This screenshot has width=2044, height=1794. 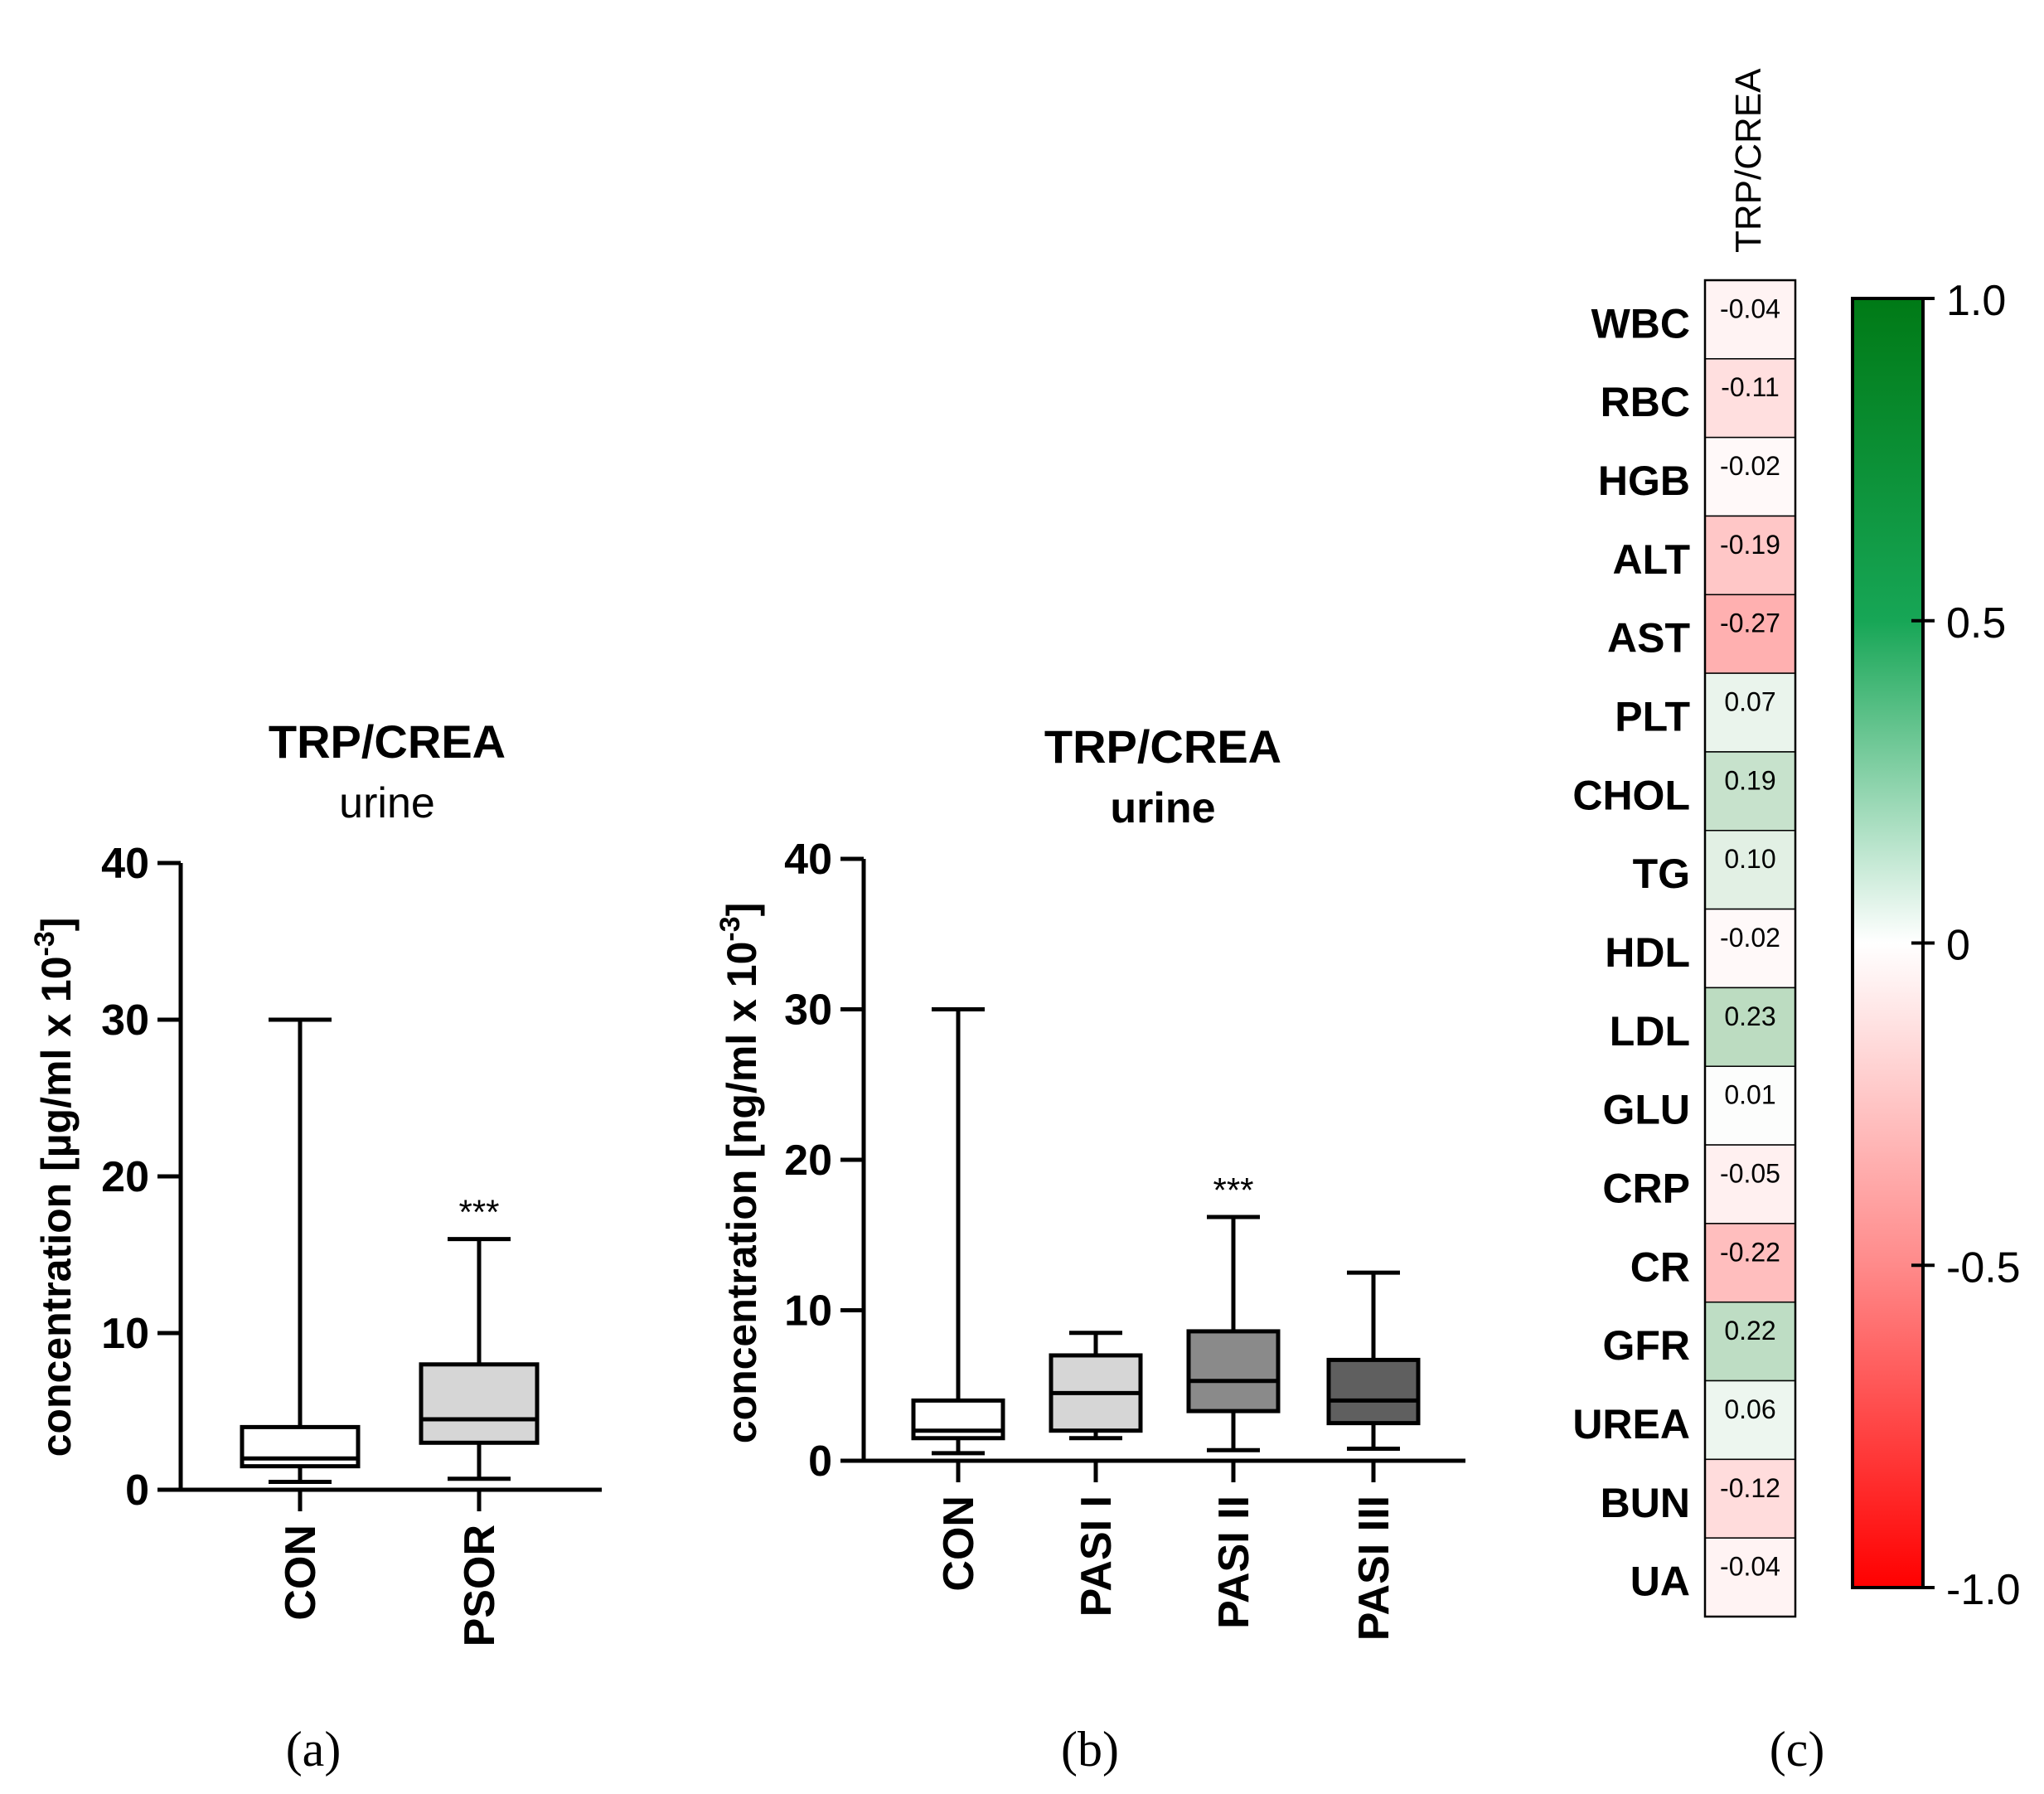 I want to click on heatmap-row-label-rbc: RBC, so click(x=1645, y=402).